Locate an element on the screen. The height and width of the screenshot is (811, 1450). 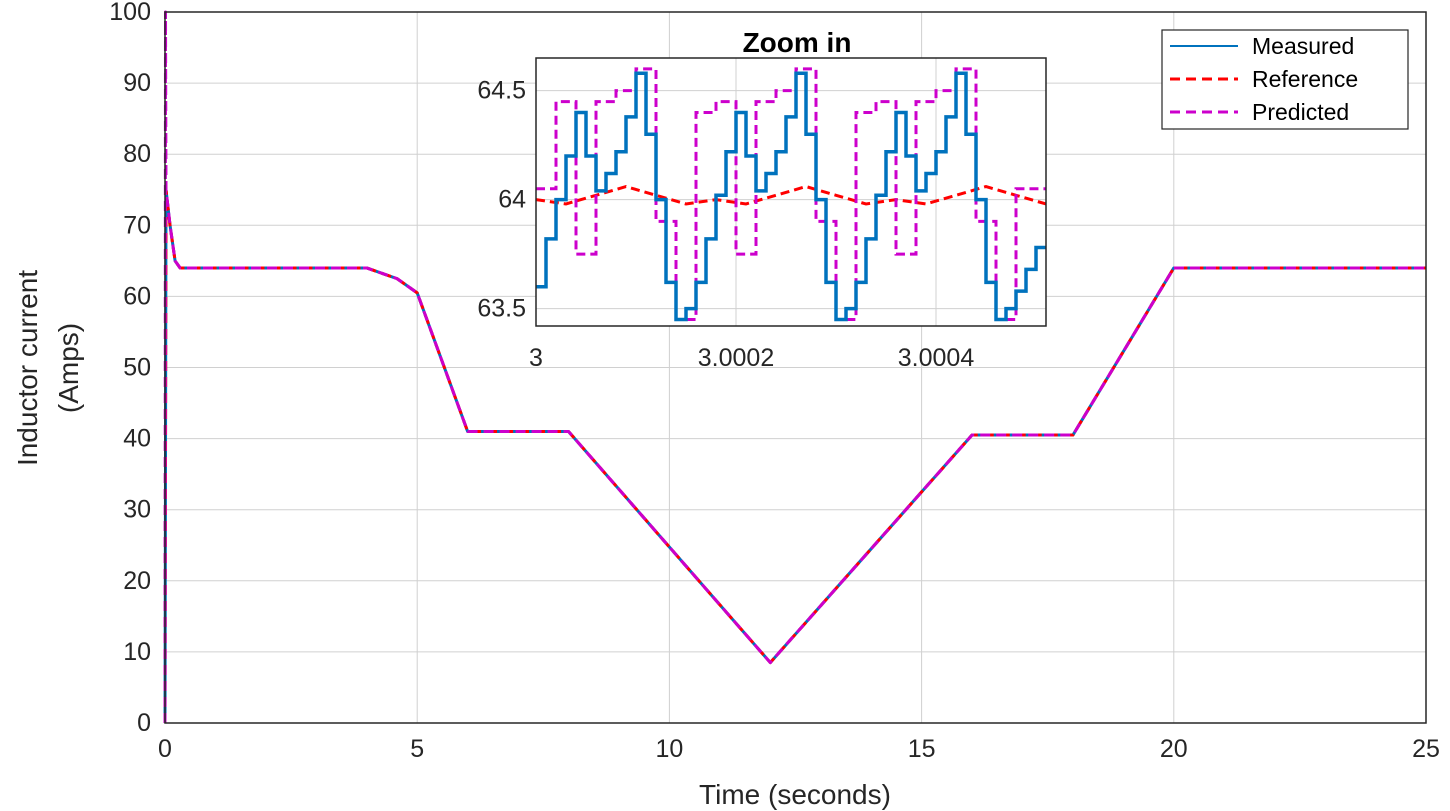
main-y-tick-label: 20 is located at coordinates (137, 581).